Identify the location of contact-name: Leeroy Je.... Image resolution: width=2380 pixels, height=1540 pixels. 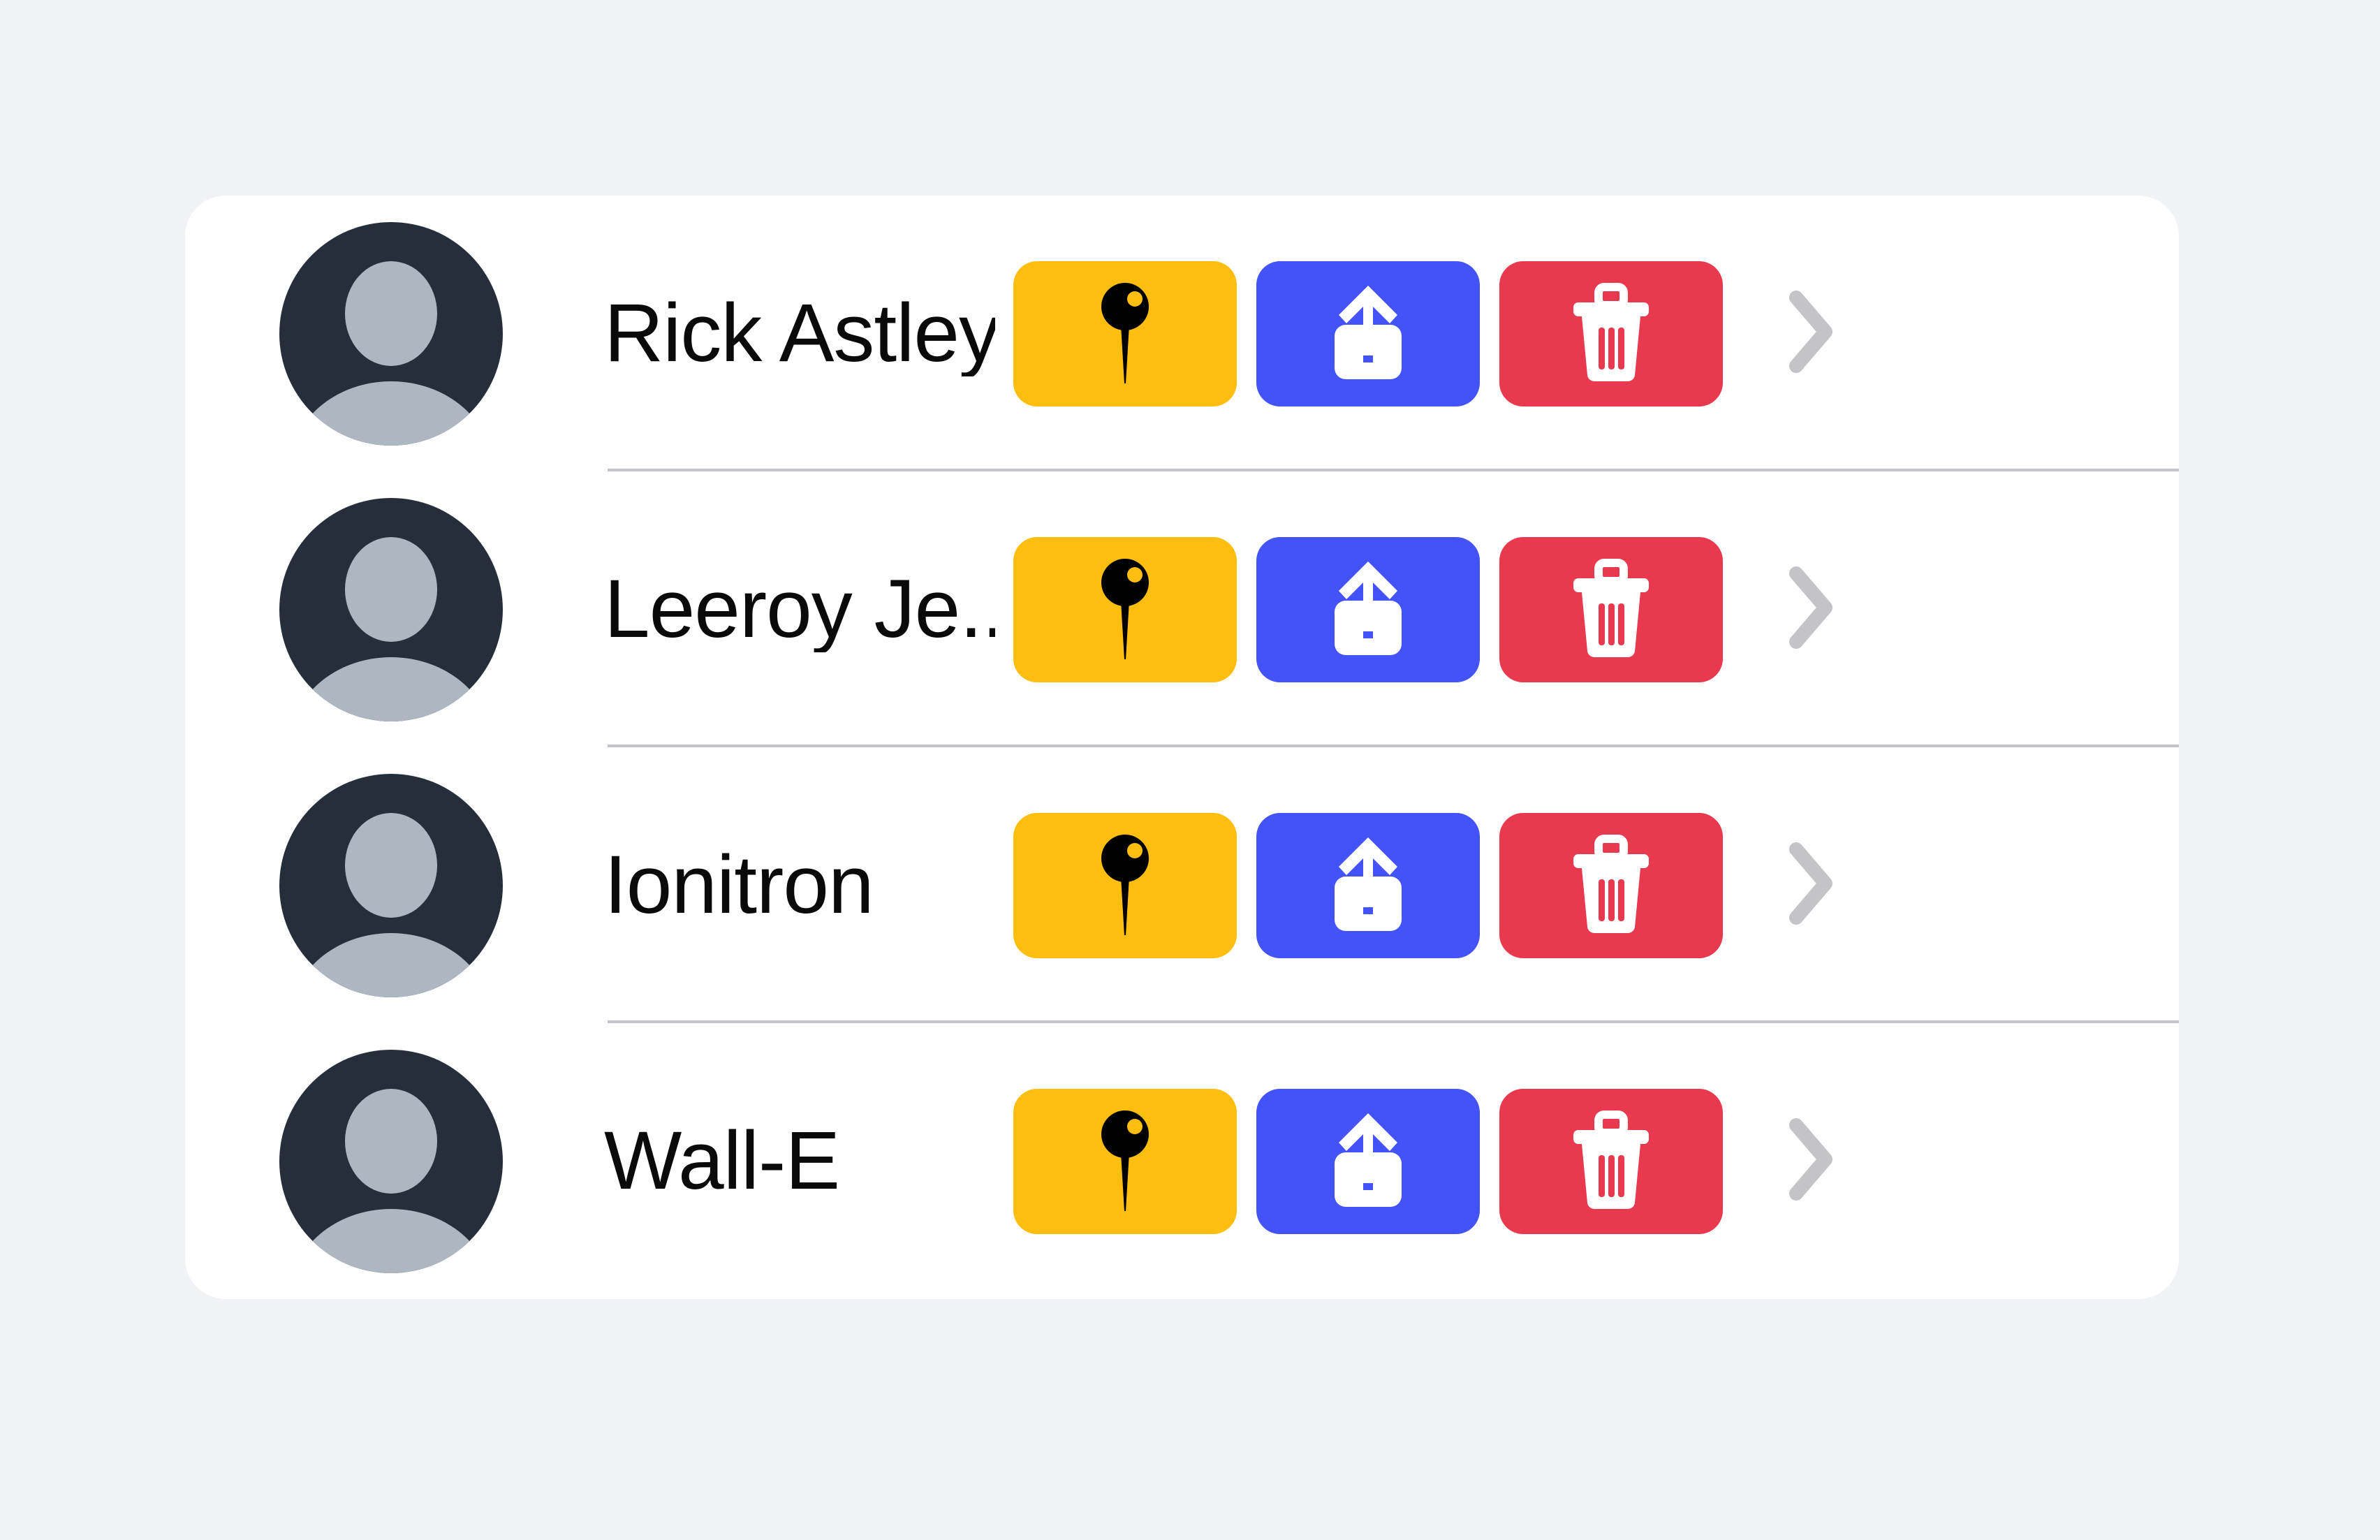
(800, 609).